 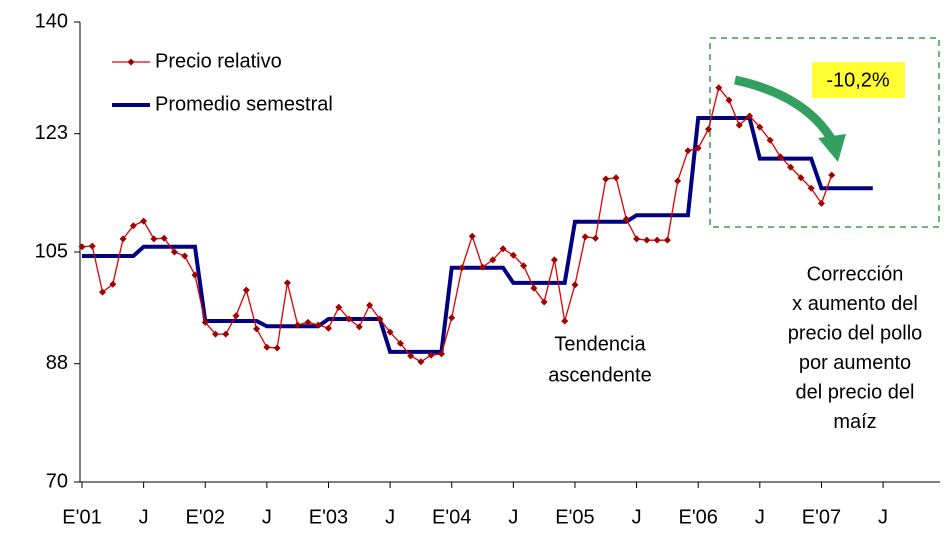 What do you see at coordinates (57, 481) in the screenshot?
I see `y-tick-label: 70` at bounding box center [57, 481].